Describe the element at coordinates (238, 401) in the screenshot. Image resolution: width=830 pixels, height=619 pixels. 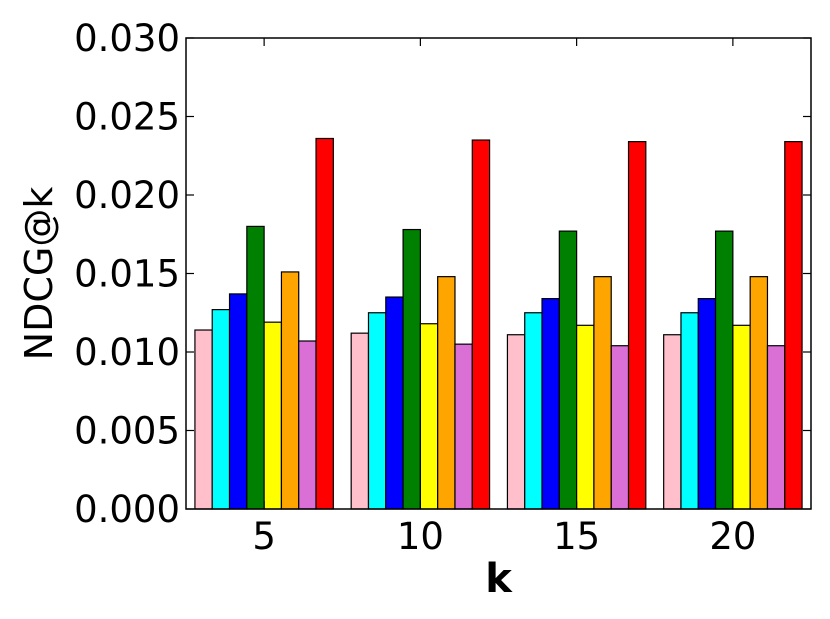
I see `bar-s3-k5` at that location.